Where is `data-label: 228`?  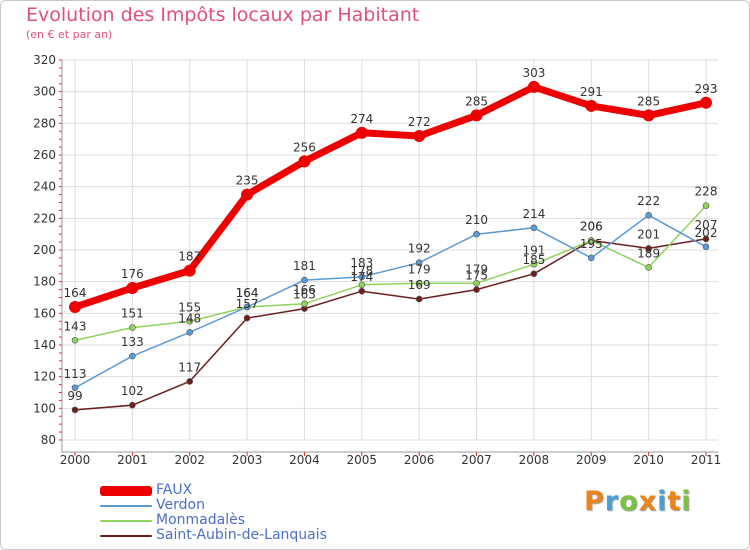
data-label: 228 is located at coordinates (706, 192).